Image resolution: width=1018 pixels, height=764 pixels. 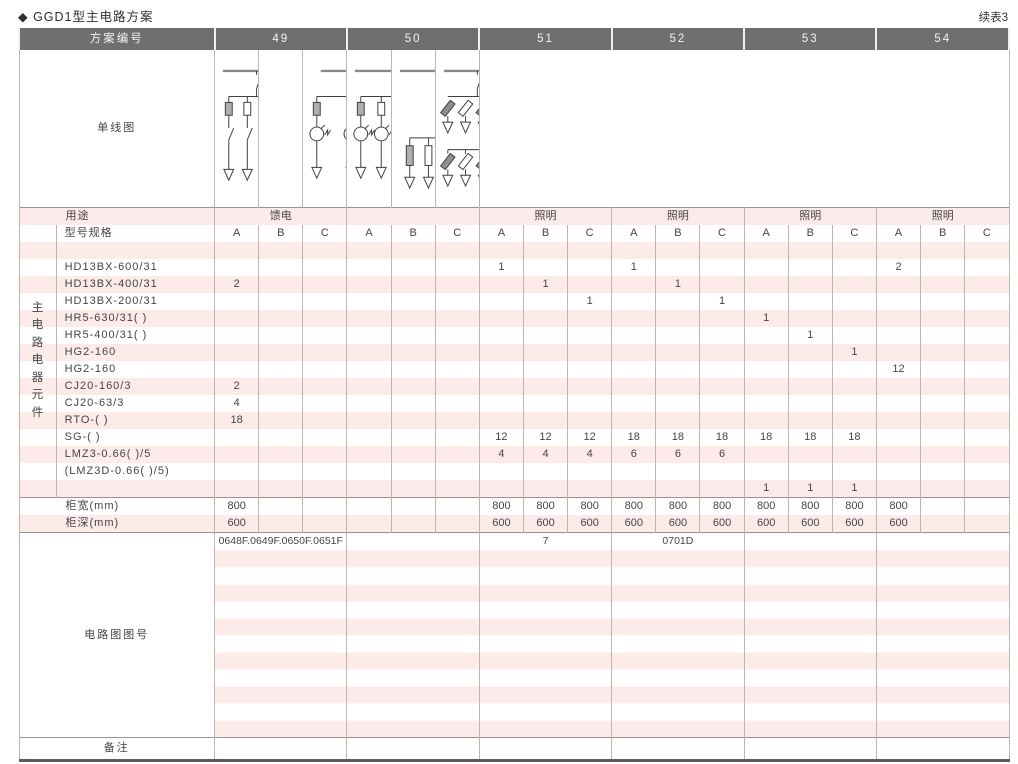 I want to click on value-cell: 2, so click(x=898, y=267).